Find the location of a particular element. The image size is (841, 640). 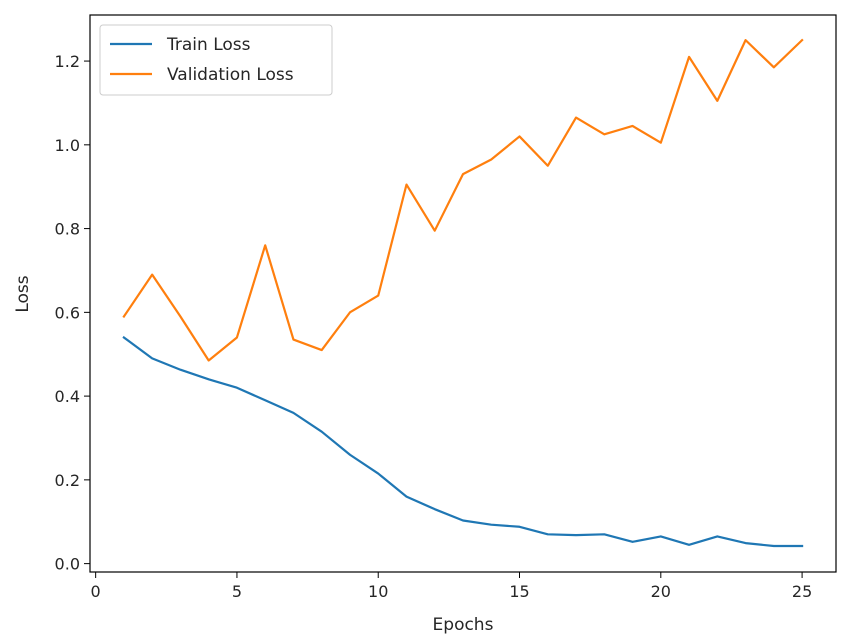

legend-label-validation-loss: Validation Loss is located at coordinates (230, 75).